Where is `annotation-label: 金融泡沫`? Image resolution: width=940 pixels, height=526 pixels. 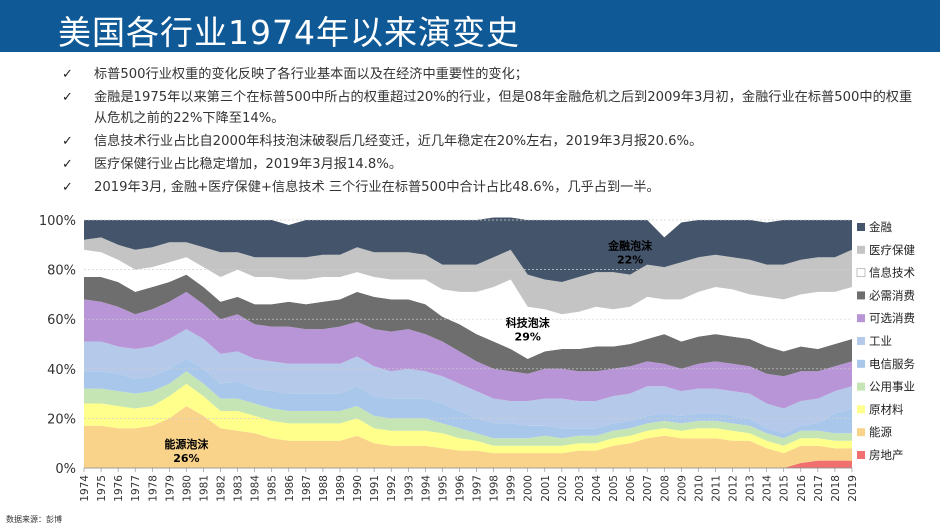 annotation-label: 金融泡沫 is located at coordinates (630, 246).